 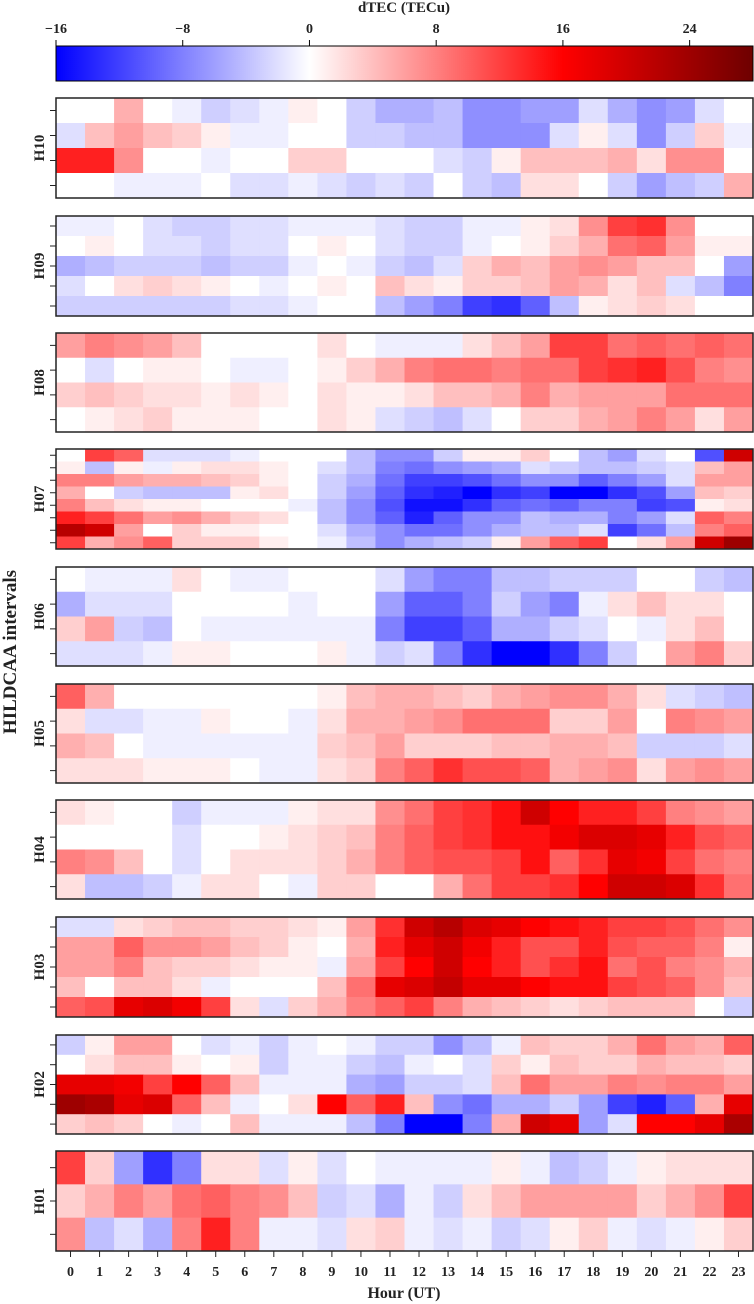 What do you see at coordinates (389, 1272) in the screenshot?
I see `x-tick-label: 11` at bounding box center [389, 1272].